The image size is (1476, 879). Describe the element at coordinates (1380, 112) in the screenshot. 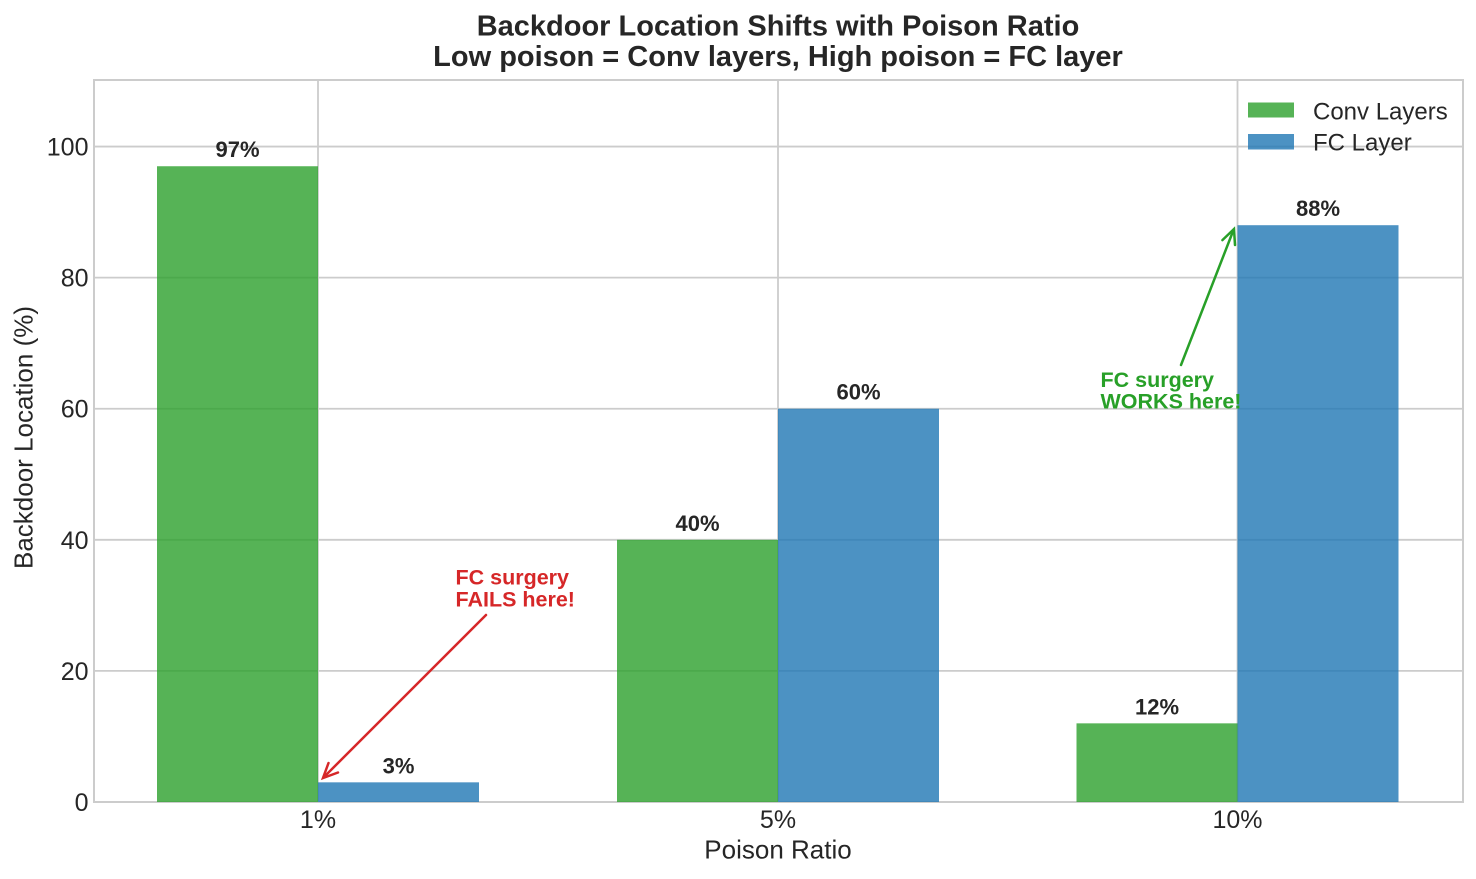

I see `svg-text: Conv Layers` at that location.